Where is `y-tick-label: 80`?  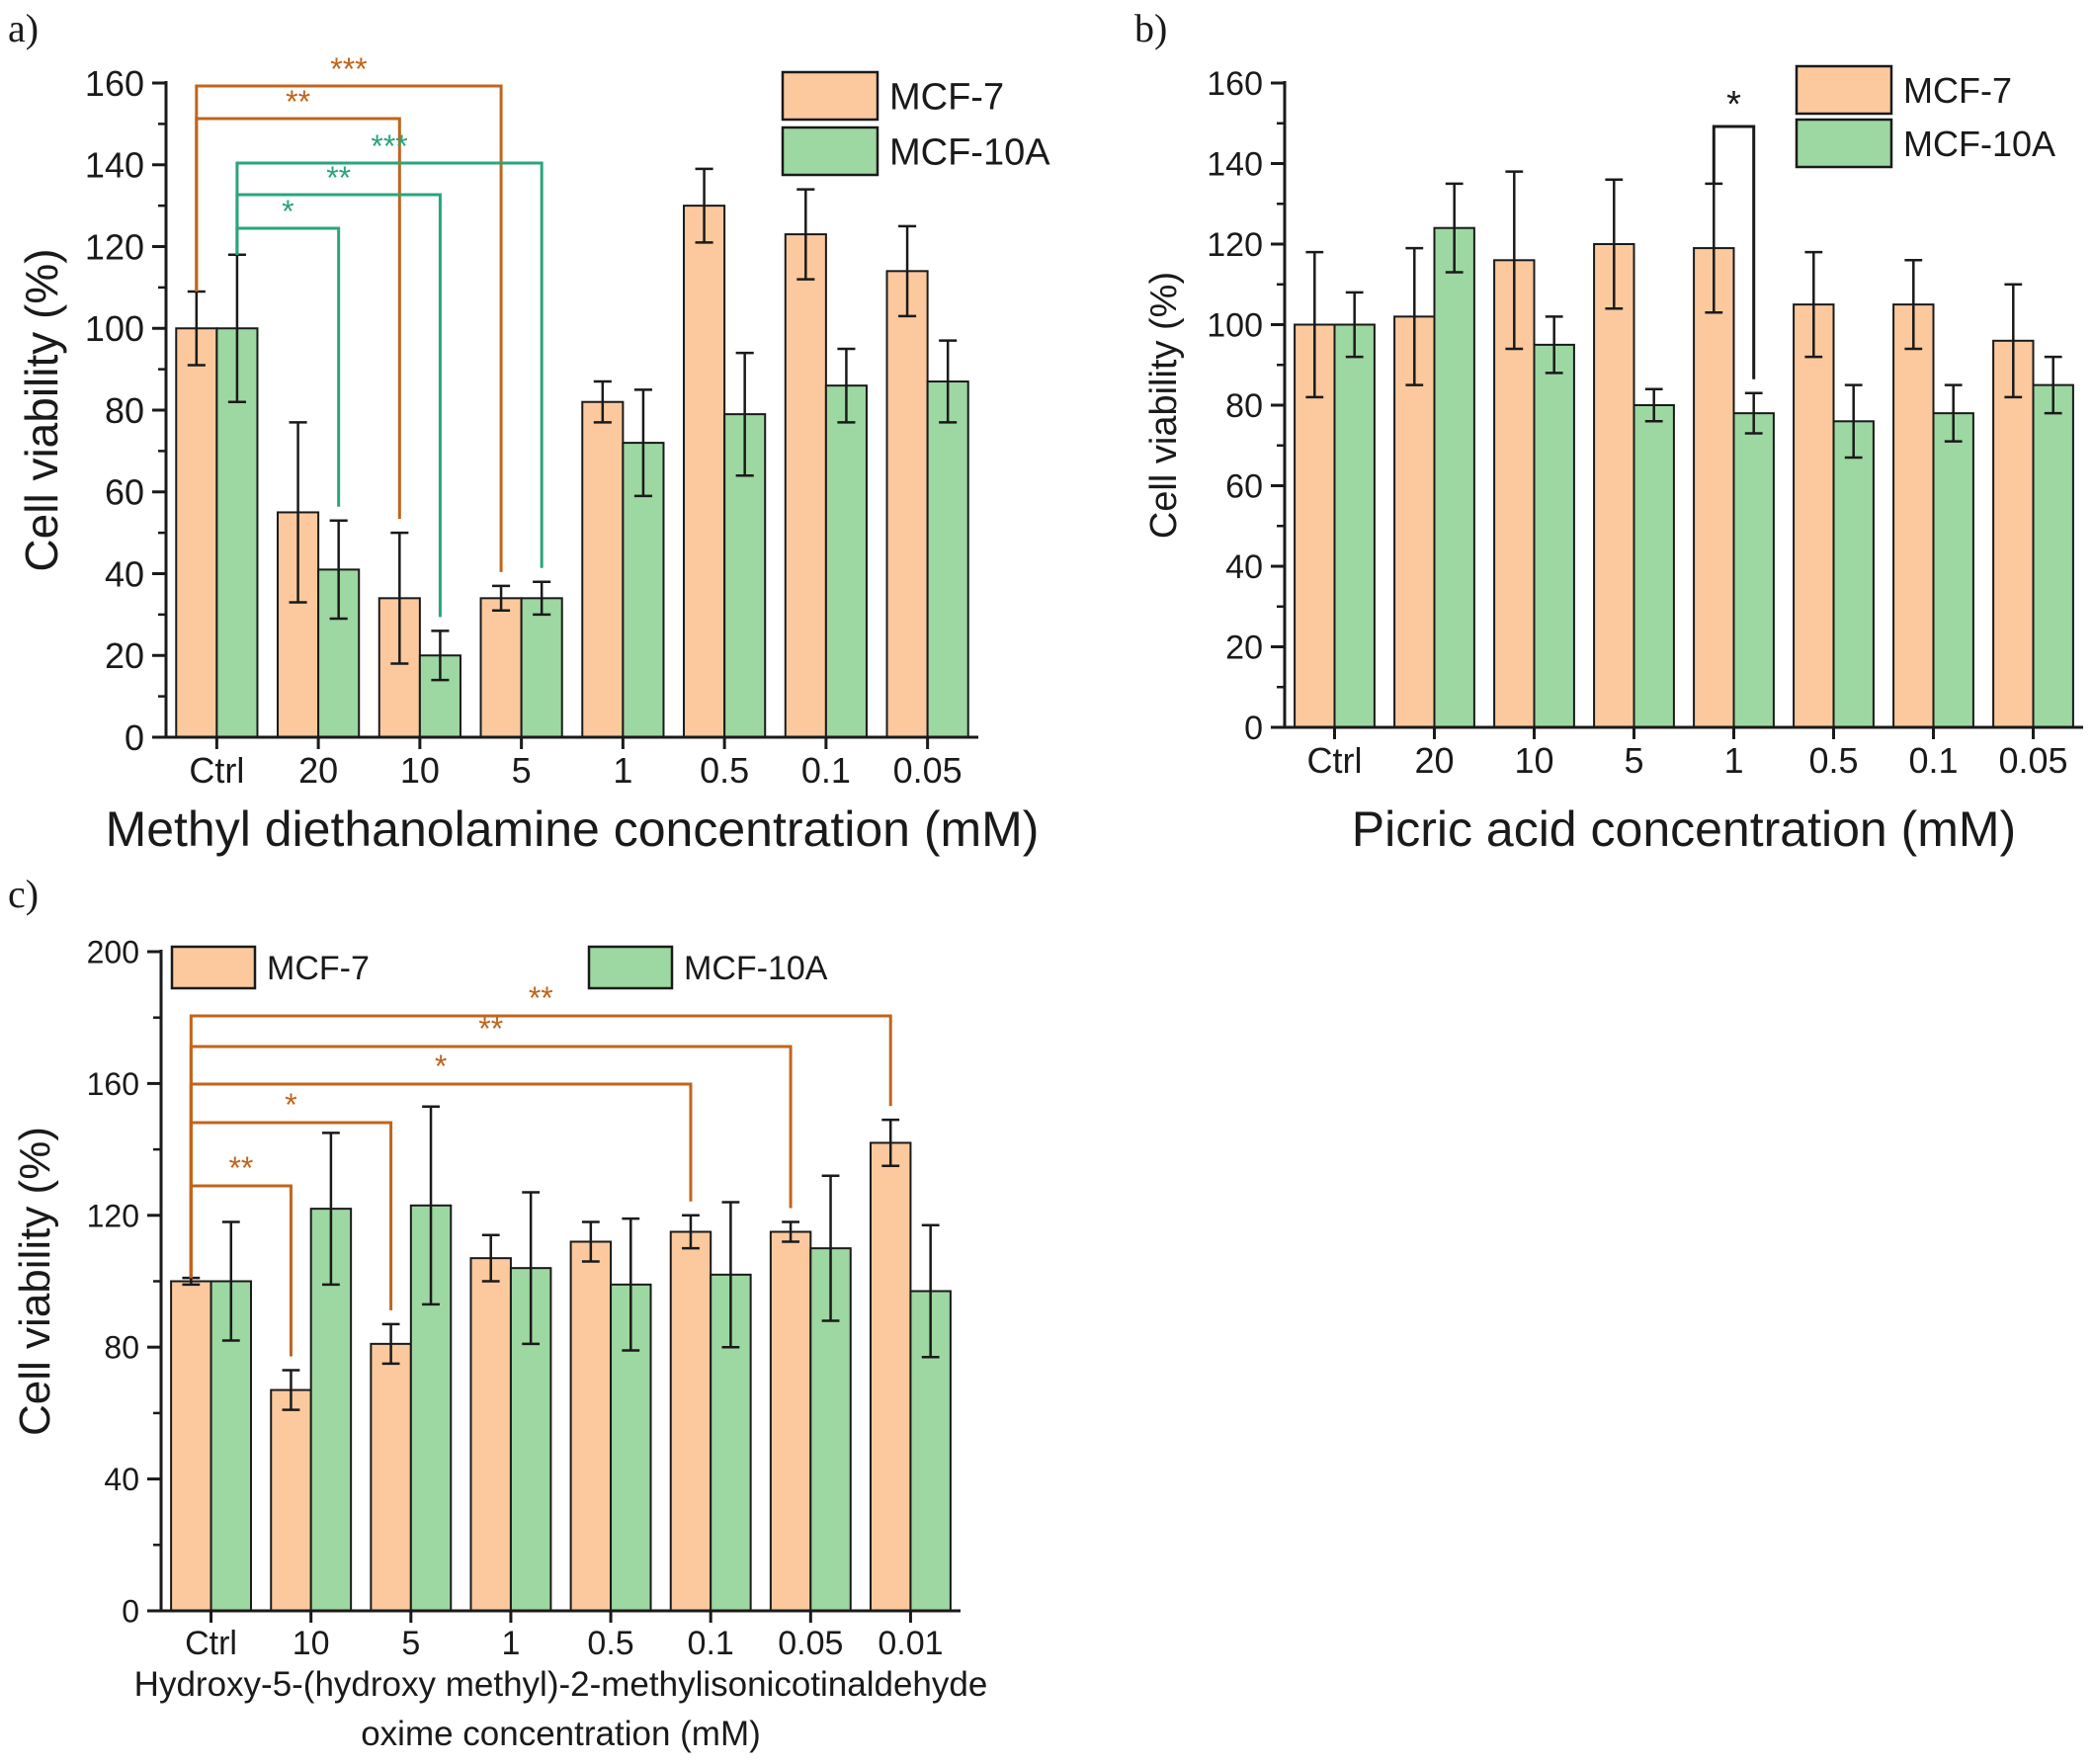
y-tick-label: 80 is located at coordinates (121, 1348).